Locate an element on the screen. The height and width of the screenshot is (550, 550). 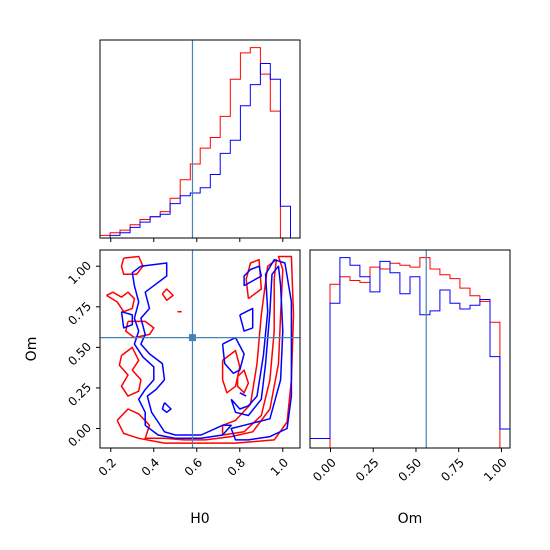
h0-histogram-frame is located at coordinates (200, 139).